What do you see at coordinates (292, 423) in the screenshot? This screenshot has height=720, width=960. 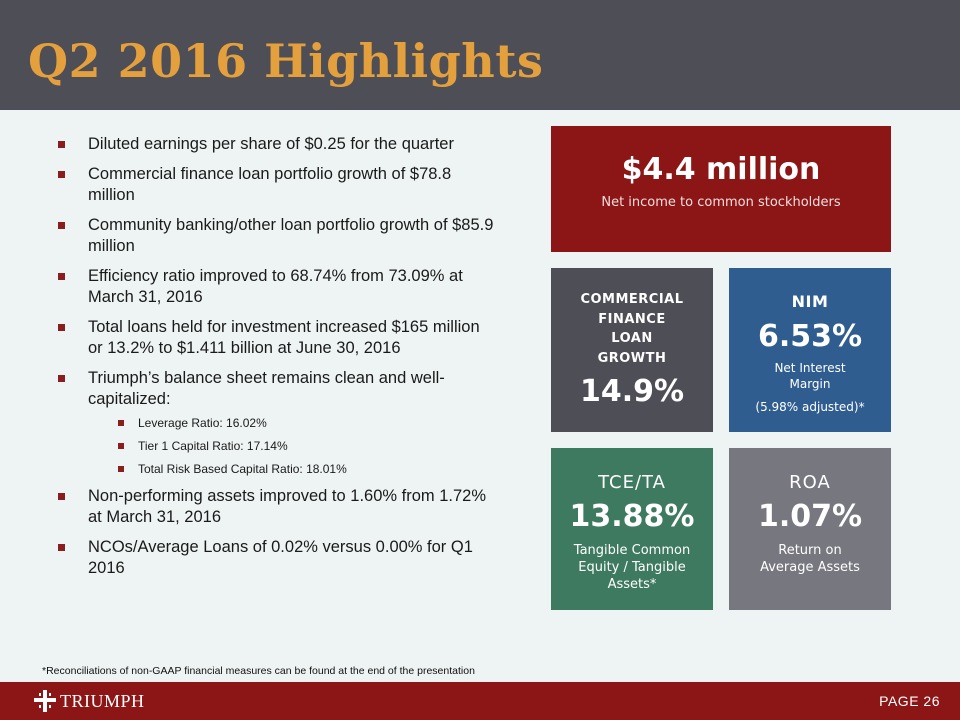 I see `sub-list-item: Leverage Ratio: 16.02%` at bounding box center [292, 423].